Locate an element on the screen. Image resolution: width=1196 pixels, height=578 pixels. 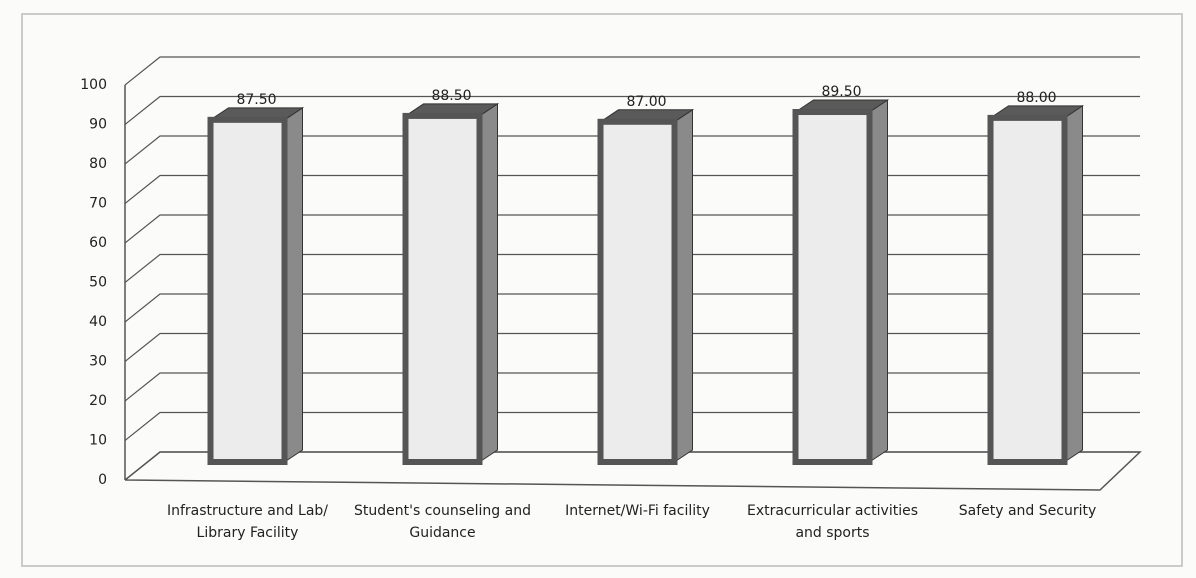
y-tick-label: 80 is located at coordinates (98, 164).